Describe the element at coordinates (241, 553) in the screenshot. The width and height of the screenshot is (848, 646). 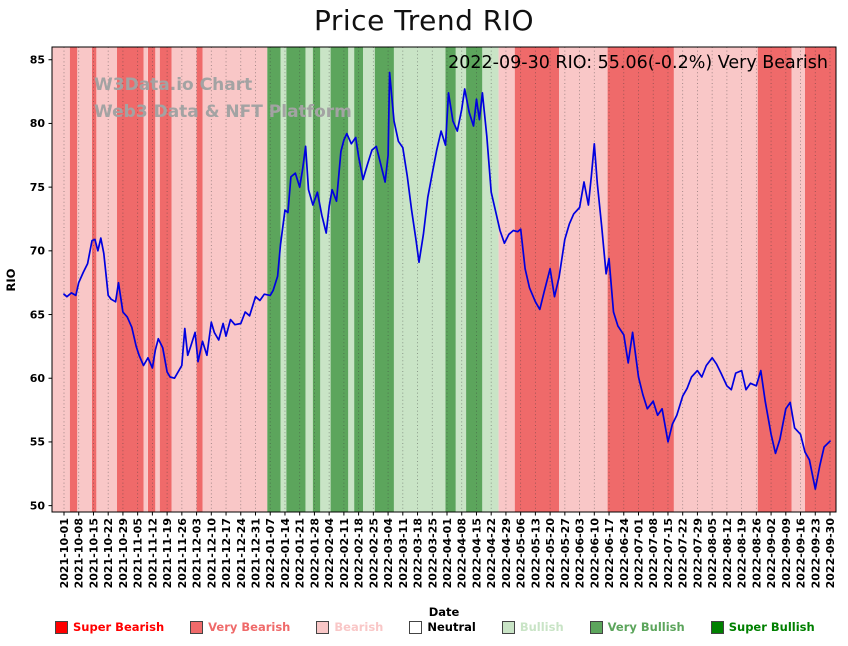
I see `x-tick-label: 2021-12-24` at that location.